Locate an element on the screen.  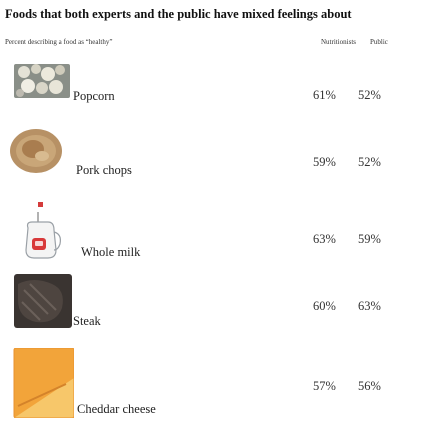
chart-subtitle: Percent describing a food as “healthy” is located at coordinates (59, 42).